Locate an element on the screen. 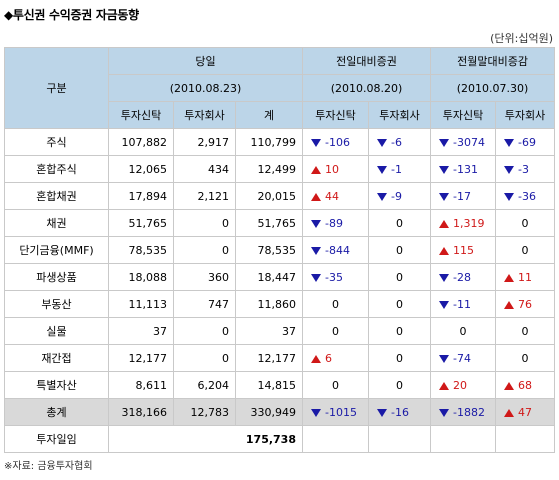 This screenshot has width=559, height=480. table-row: 부동산 11,113 747 11,860 0 0 -11 76 is located at coordinates (280, 304).